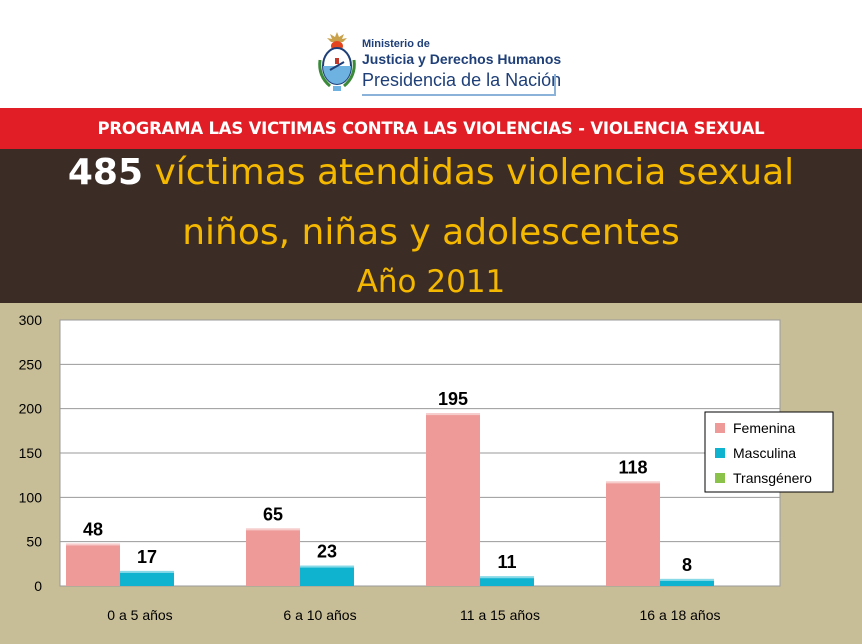  I want to click on data-label: 195, so click(453, 399).